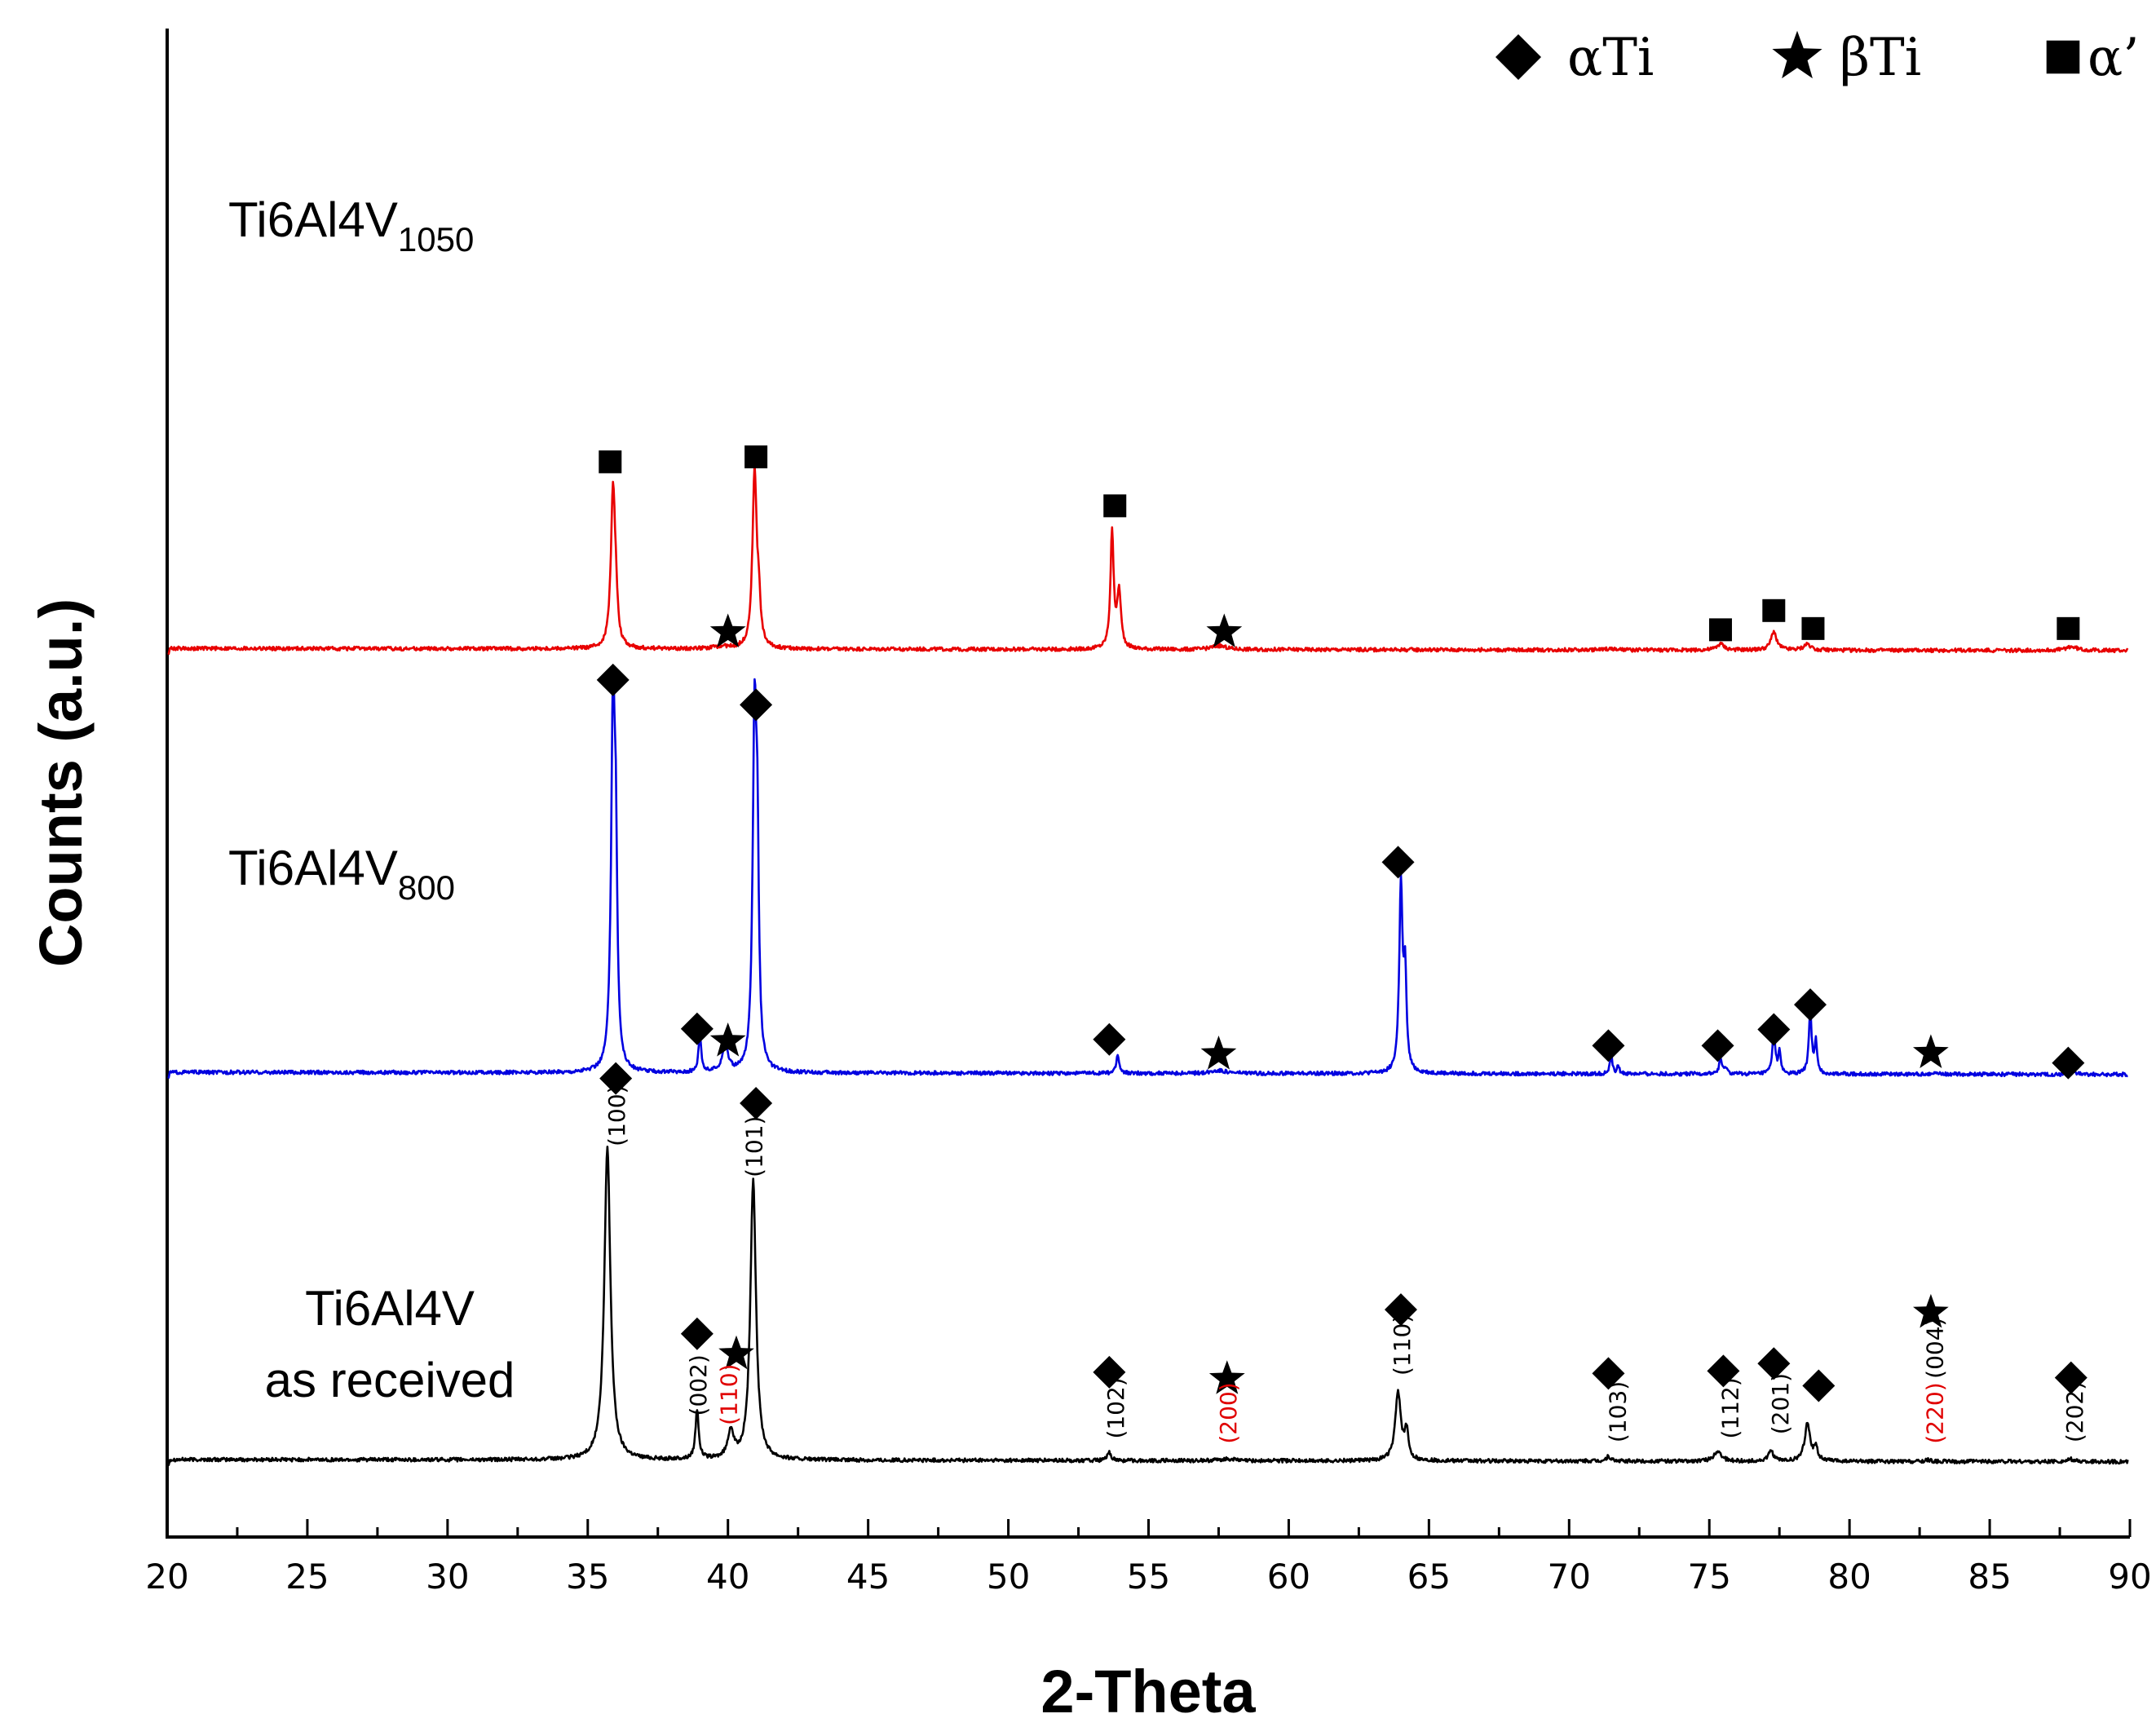  I want to click on series-label-line: Ti6Al4V, so click(390, 1308).